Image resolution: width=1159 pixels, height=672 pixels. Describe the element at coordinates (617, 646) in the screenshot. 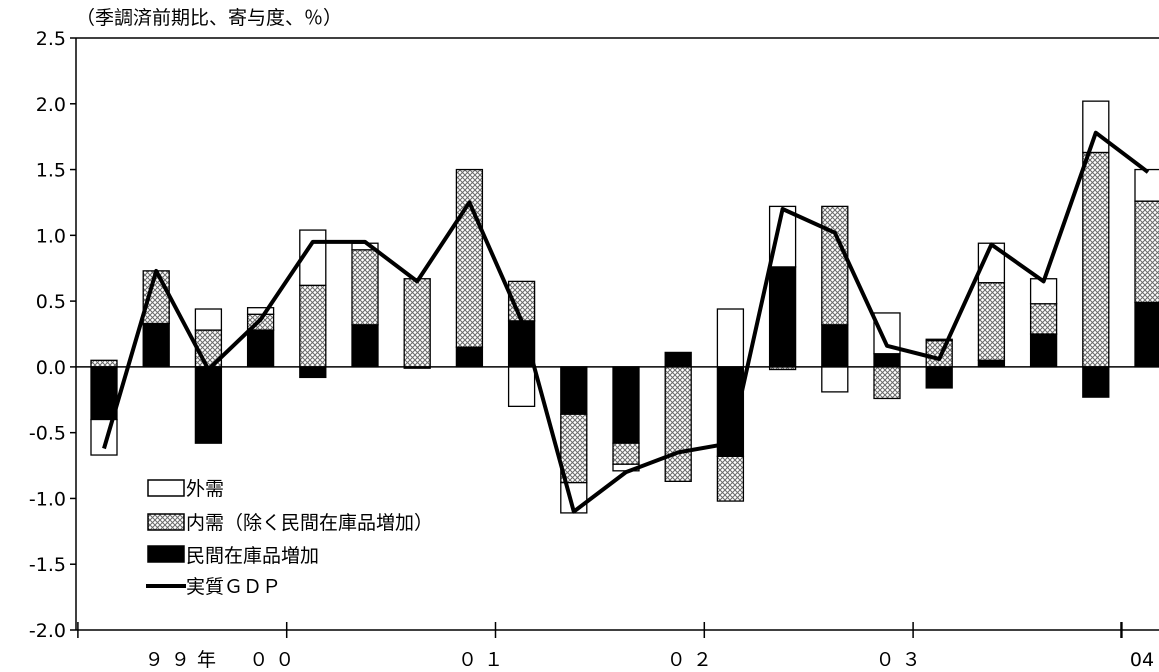

I see `x-axis: ９ ９ 年 ０ ０ ０ １ ０ ２ ０ ３ 04` at that location.